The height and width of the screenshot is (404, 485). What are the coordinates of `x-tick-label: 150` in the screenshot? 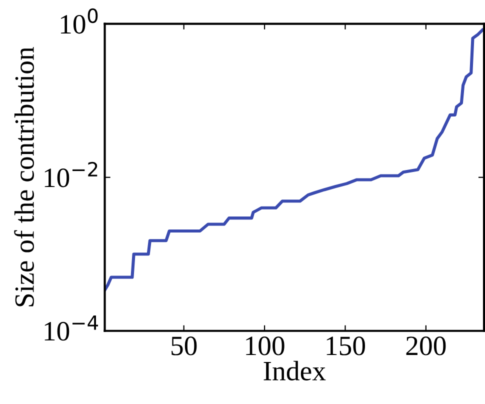 It's located at (346, 346).